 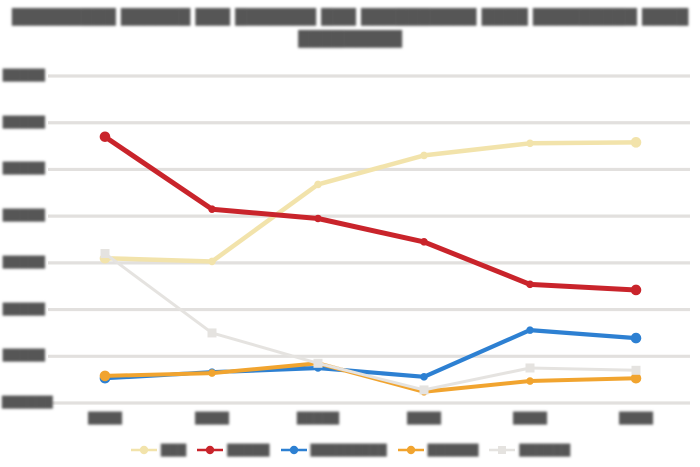 I want to click on x-tick-label: █████, so click(x=318, y=418).